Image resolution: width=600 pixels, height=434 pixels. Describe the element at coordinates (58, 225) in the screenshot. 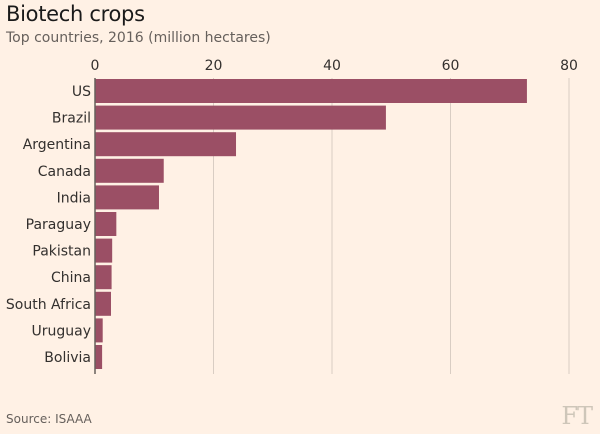

I see `category-label: Paraguay` at that location.